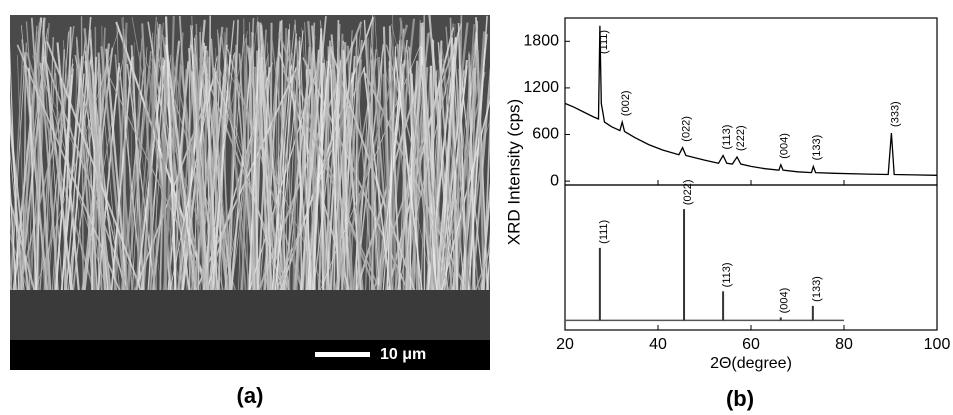 The width and height of the screenshot is (953, 415). Describe the element at coordinates (403, 354) in the screenshot. I see `scale-bar-label: 10 μm` at that location.